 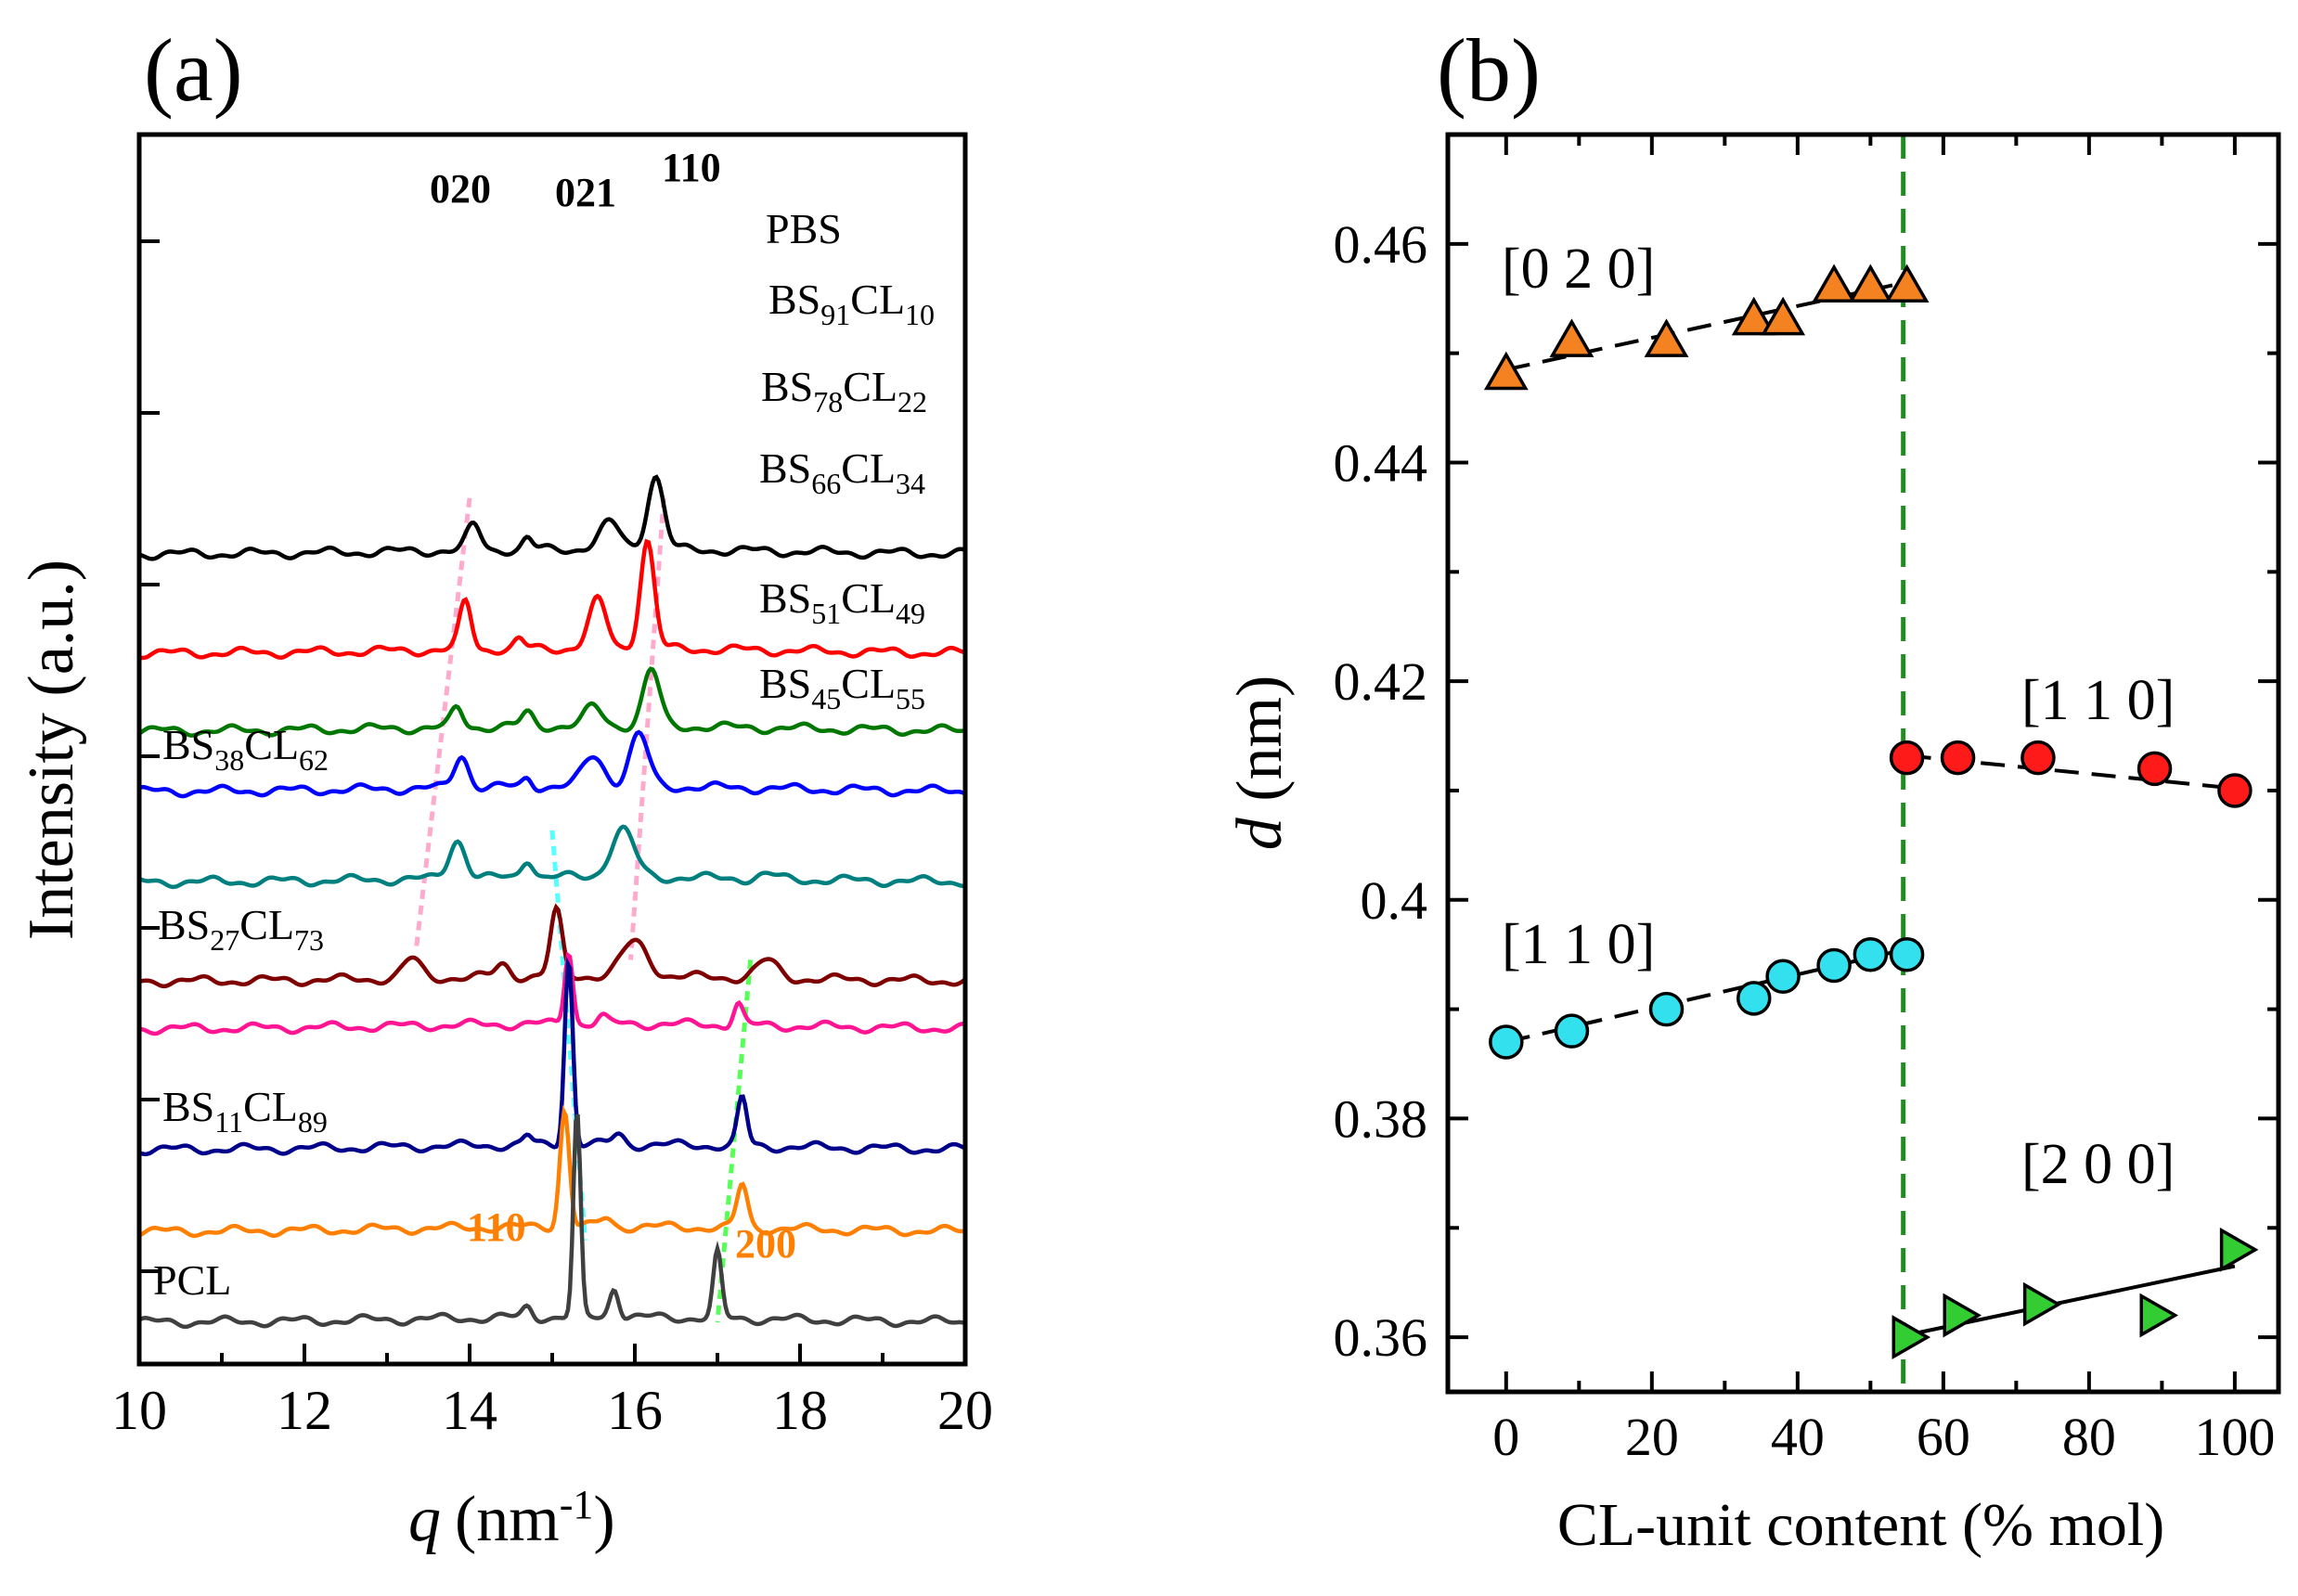 What do you see at coordinates (470, 1411) in the screenshot?
I see `x-tick-label-a-14: 14` at bounding box center [470, 1411].